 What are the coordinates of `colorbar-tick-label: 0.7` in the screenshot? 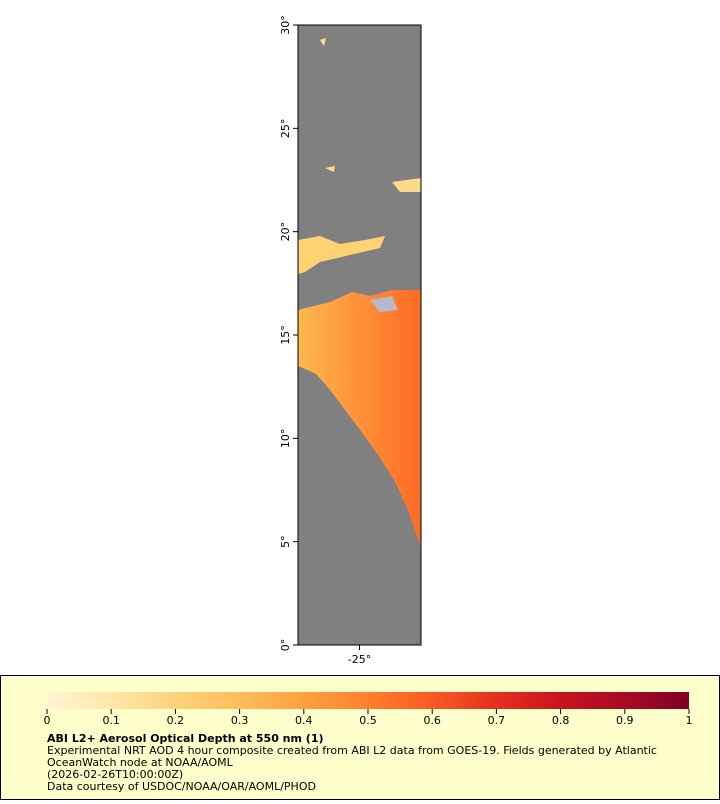 It's located at (497, 720).